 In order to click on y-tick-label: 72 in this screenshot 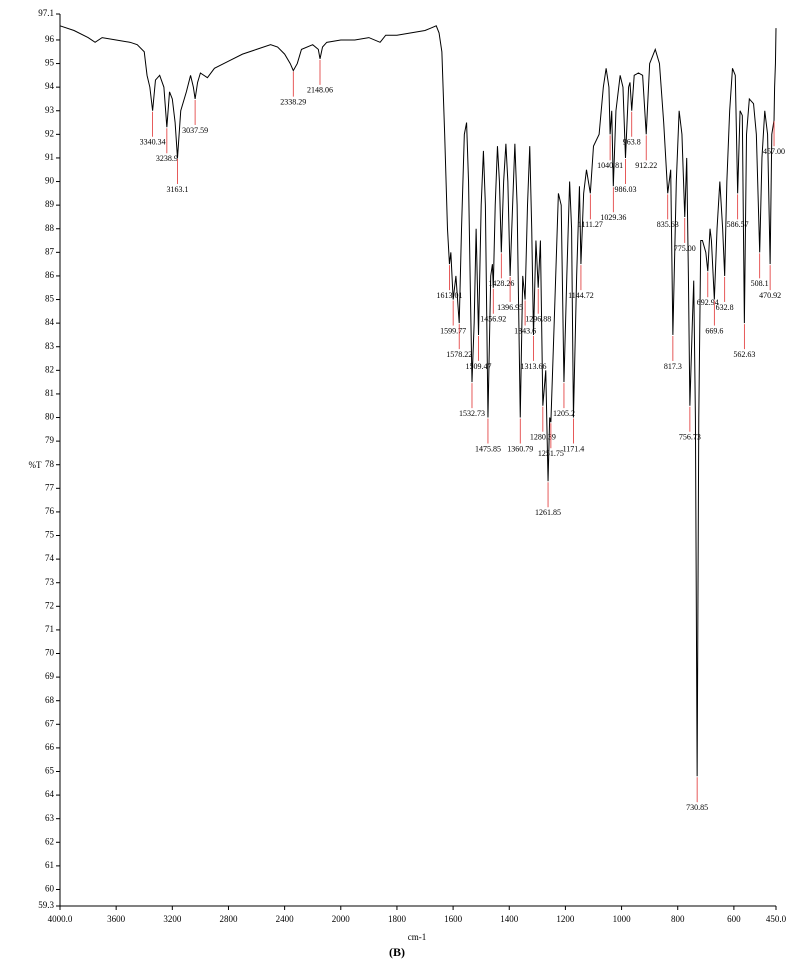, I will do `click(49, 605)`.